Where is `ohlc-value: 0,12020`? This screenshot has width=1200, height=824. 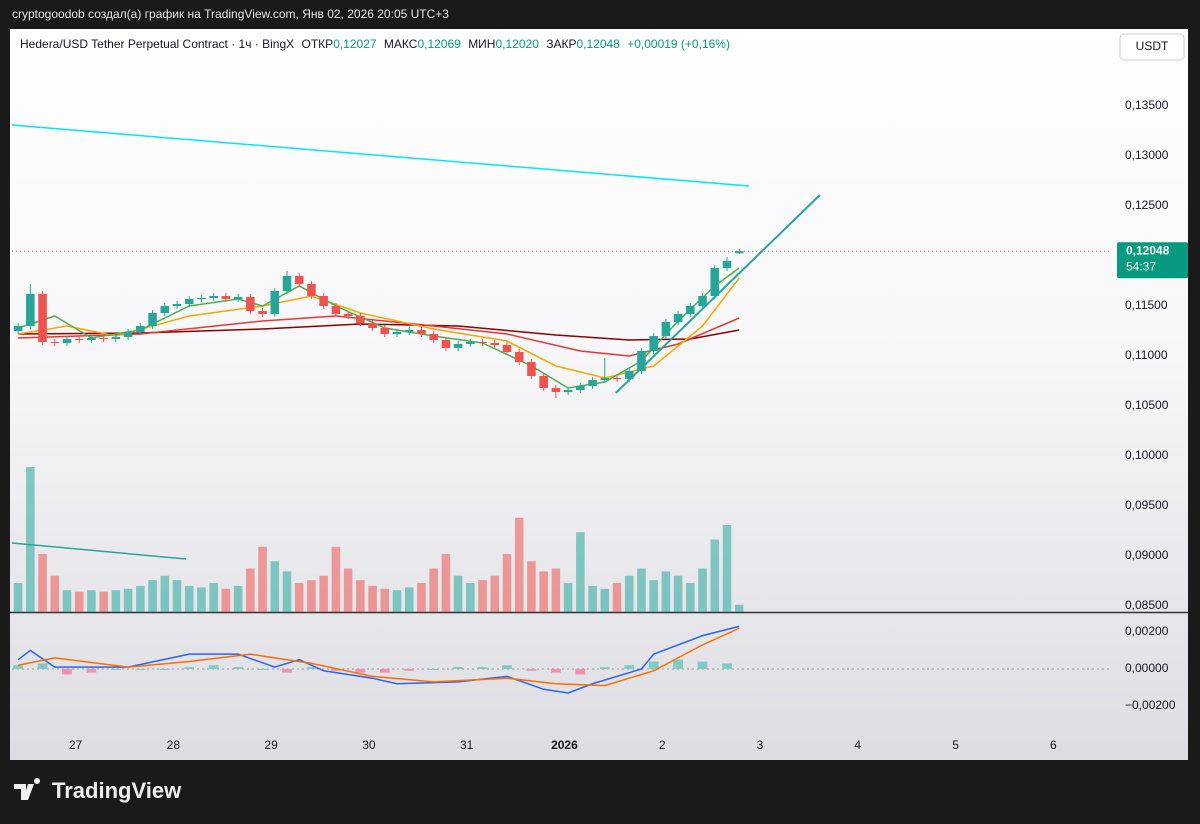
ohlc-value: 0,12020 is located at coordinates (517, 44).